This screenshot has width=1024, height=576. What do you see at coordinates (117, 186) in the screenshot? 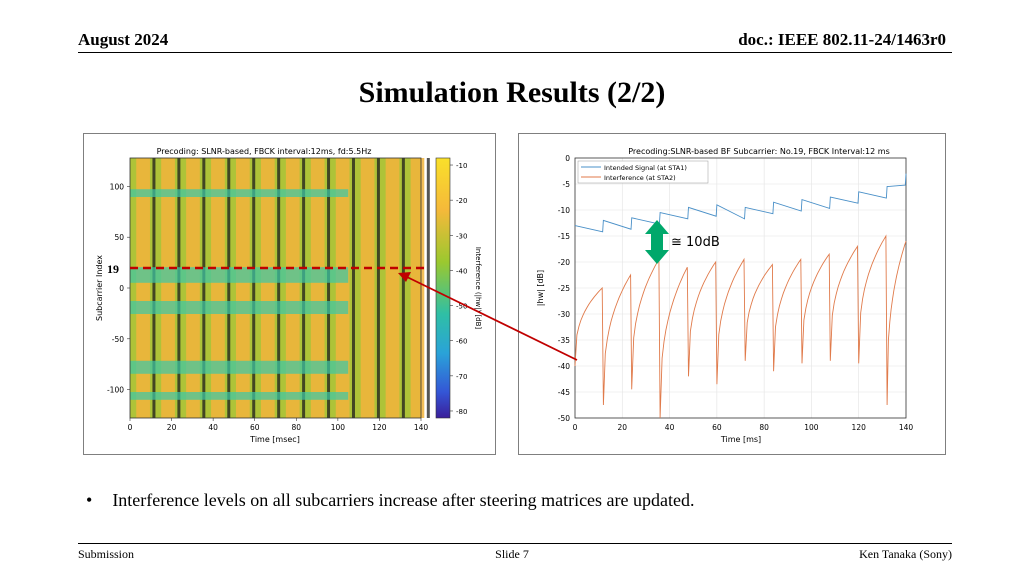
I see `heatmap-y-tick-label: 100` at bounding box center [117, 186].